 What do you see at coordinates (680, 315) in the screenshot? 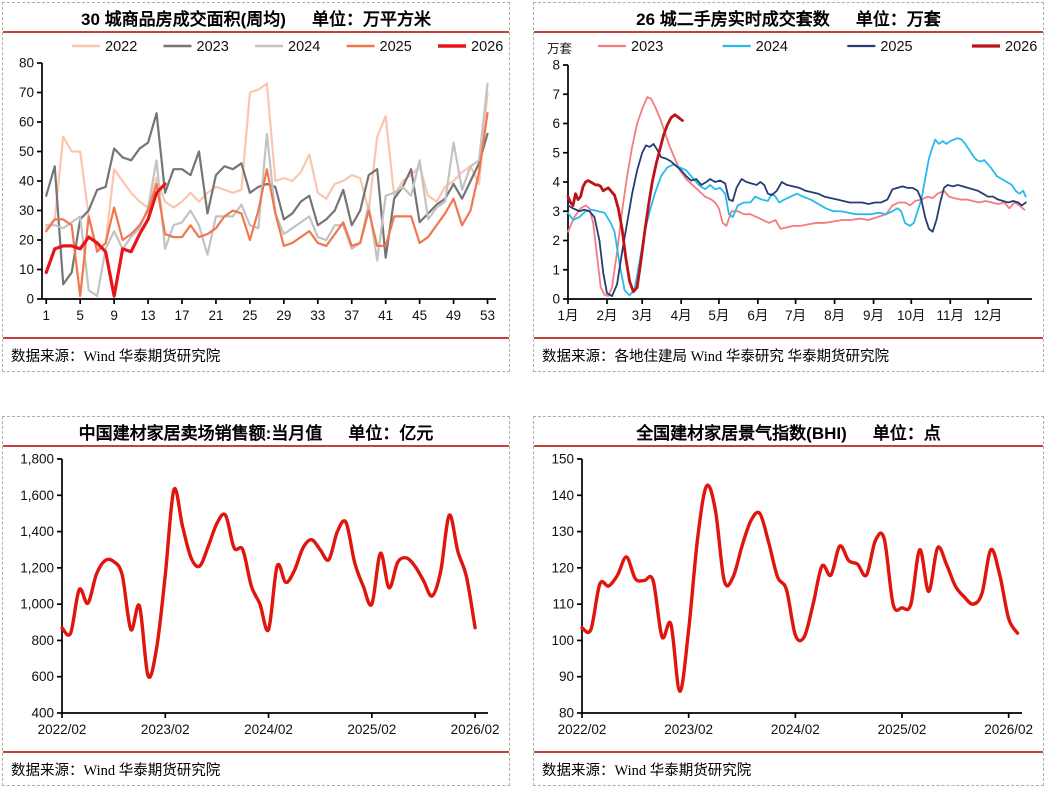
I see `x-tick-label: 4月` at bounding box center [680, 315].